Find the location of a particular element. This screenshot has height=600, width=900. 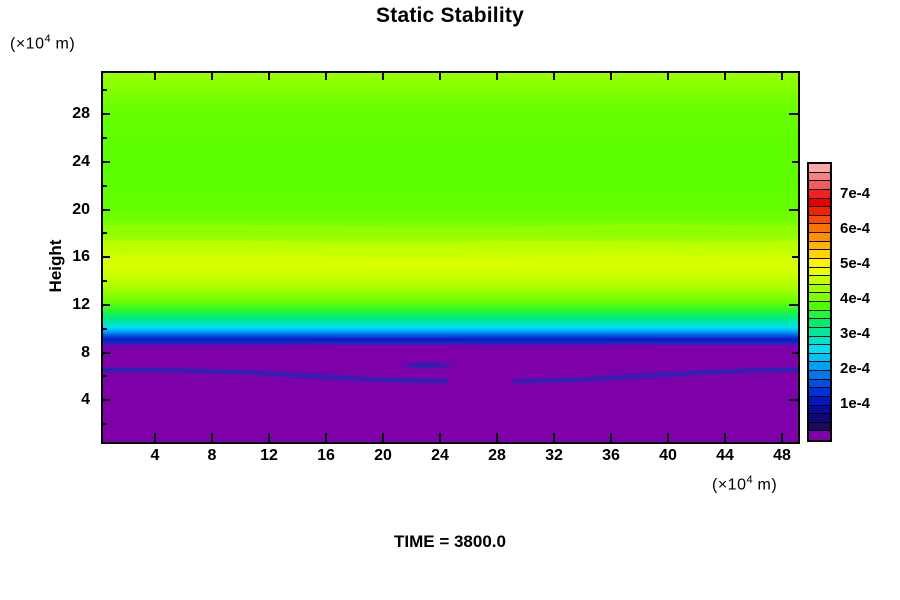

colorbar-label-3e-4: 3e-4 is located at coordinates (855, 333).